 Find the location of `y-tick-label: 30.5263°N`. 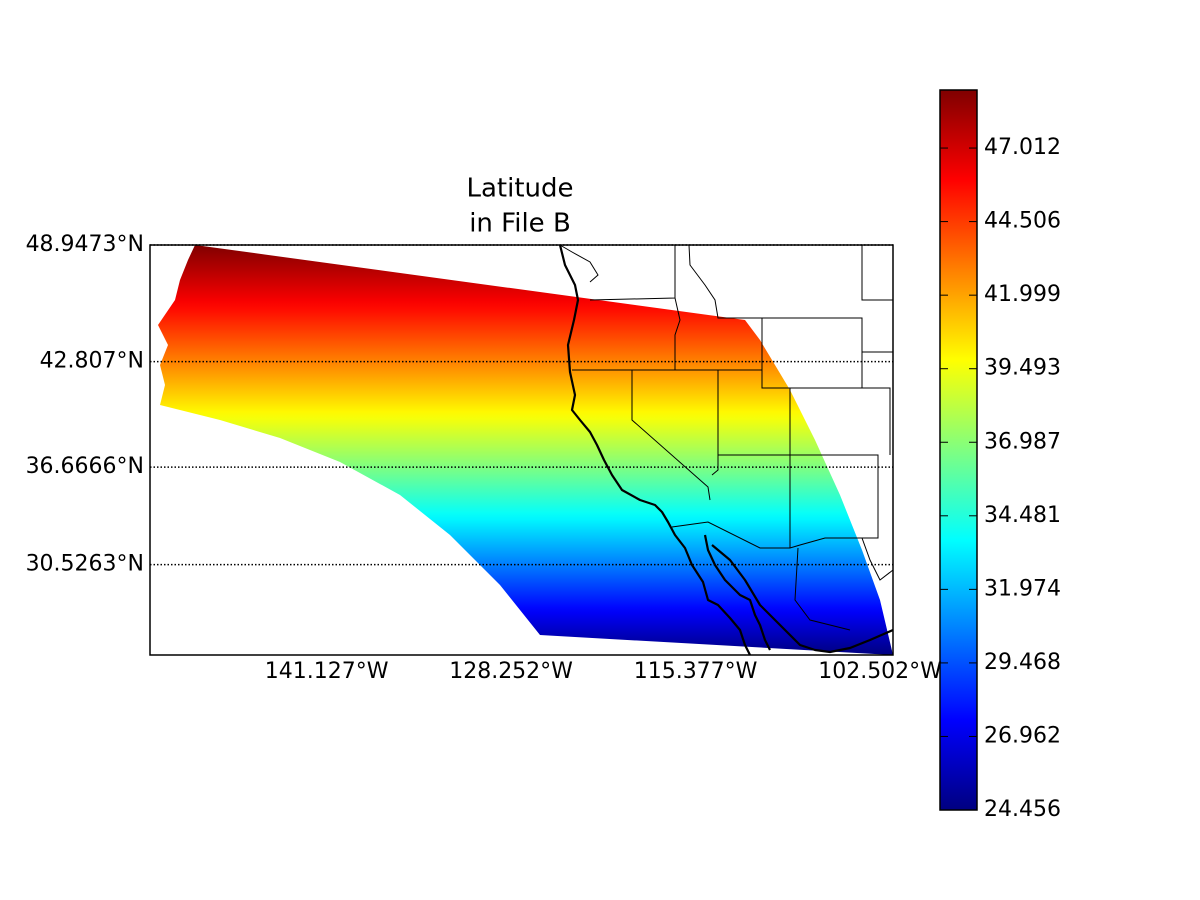

y-tick-label: 30.5263°N is located at coordinates (85, 564).